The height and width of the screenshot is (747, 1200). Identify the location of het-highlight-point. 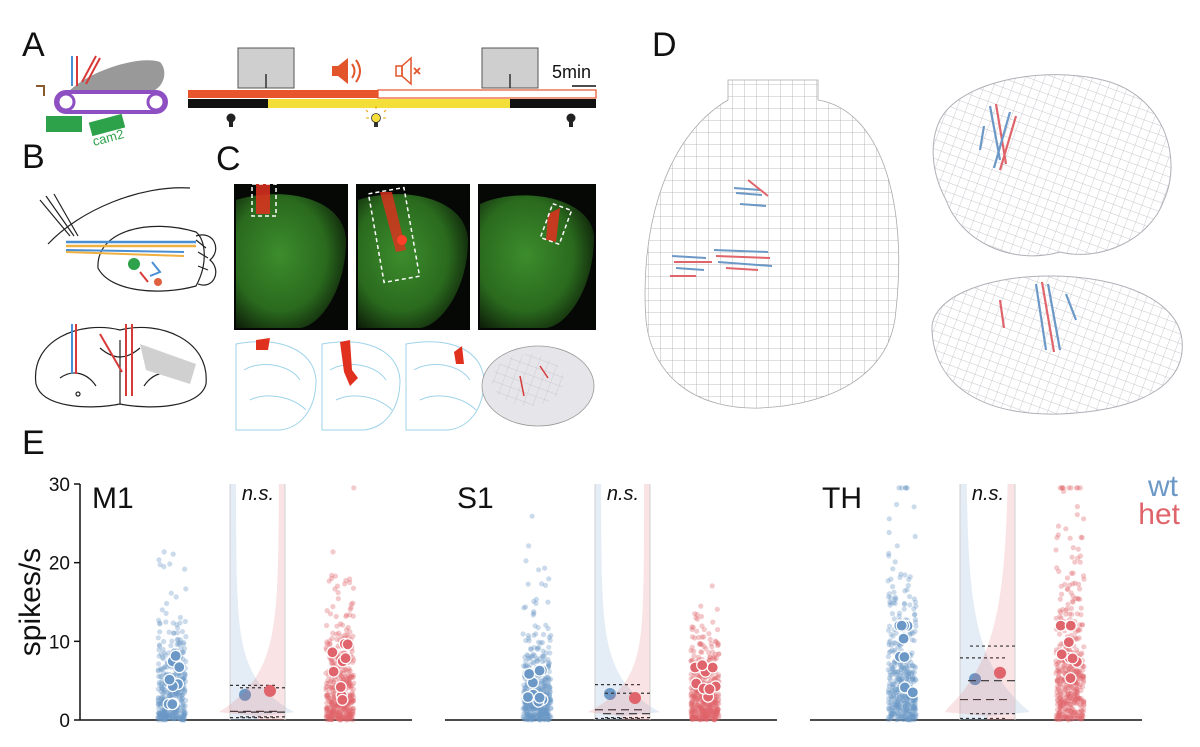
(332, 652).